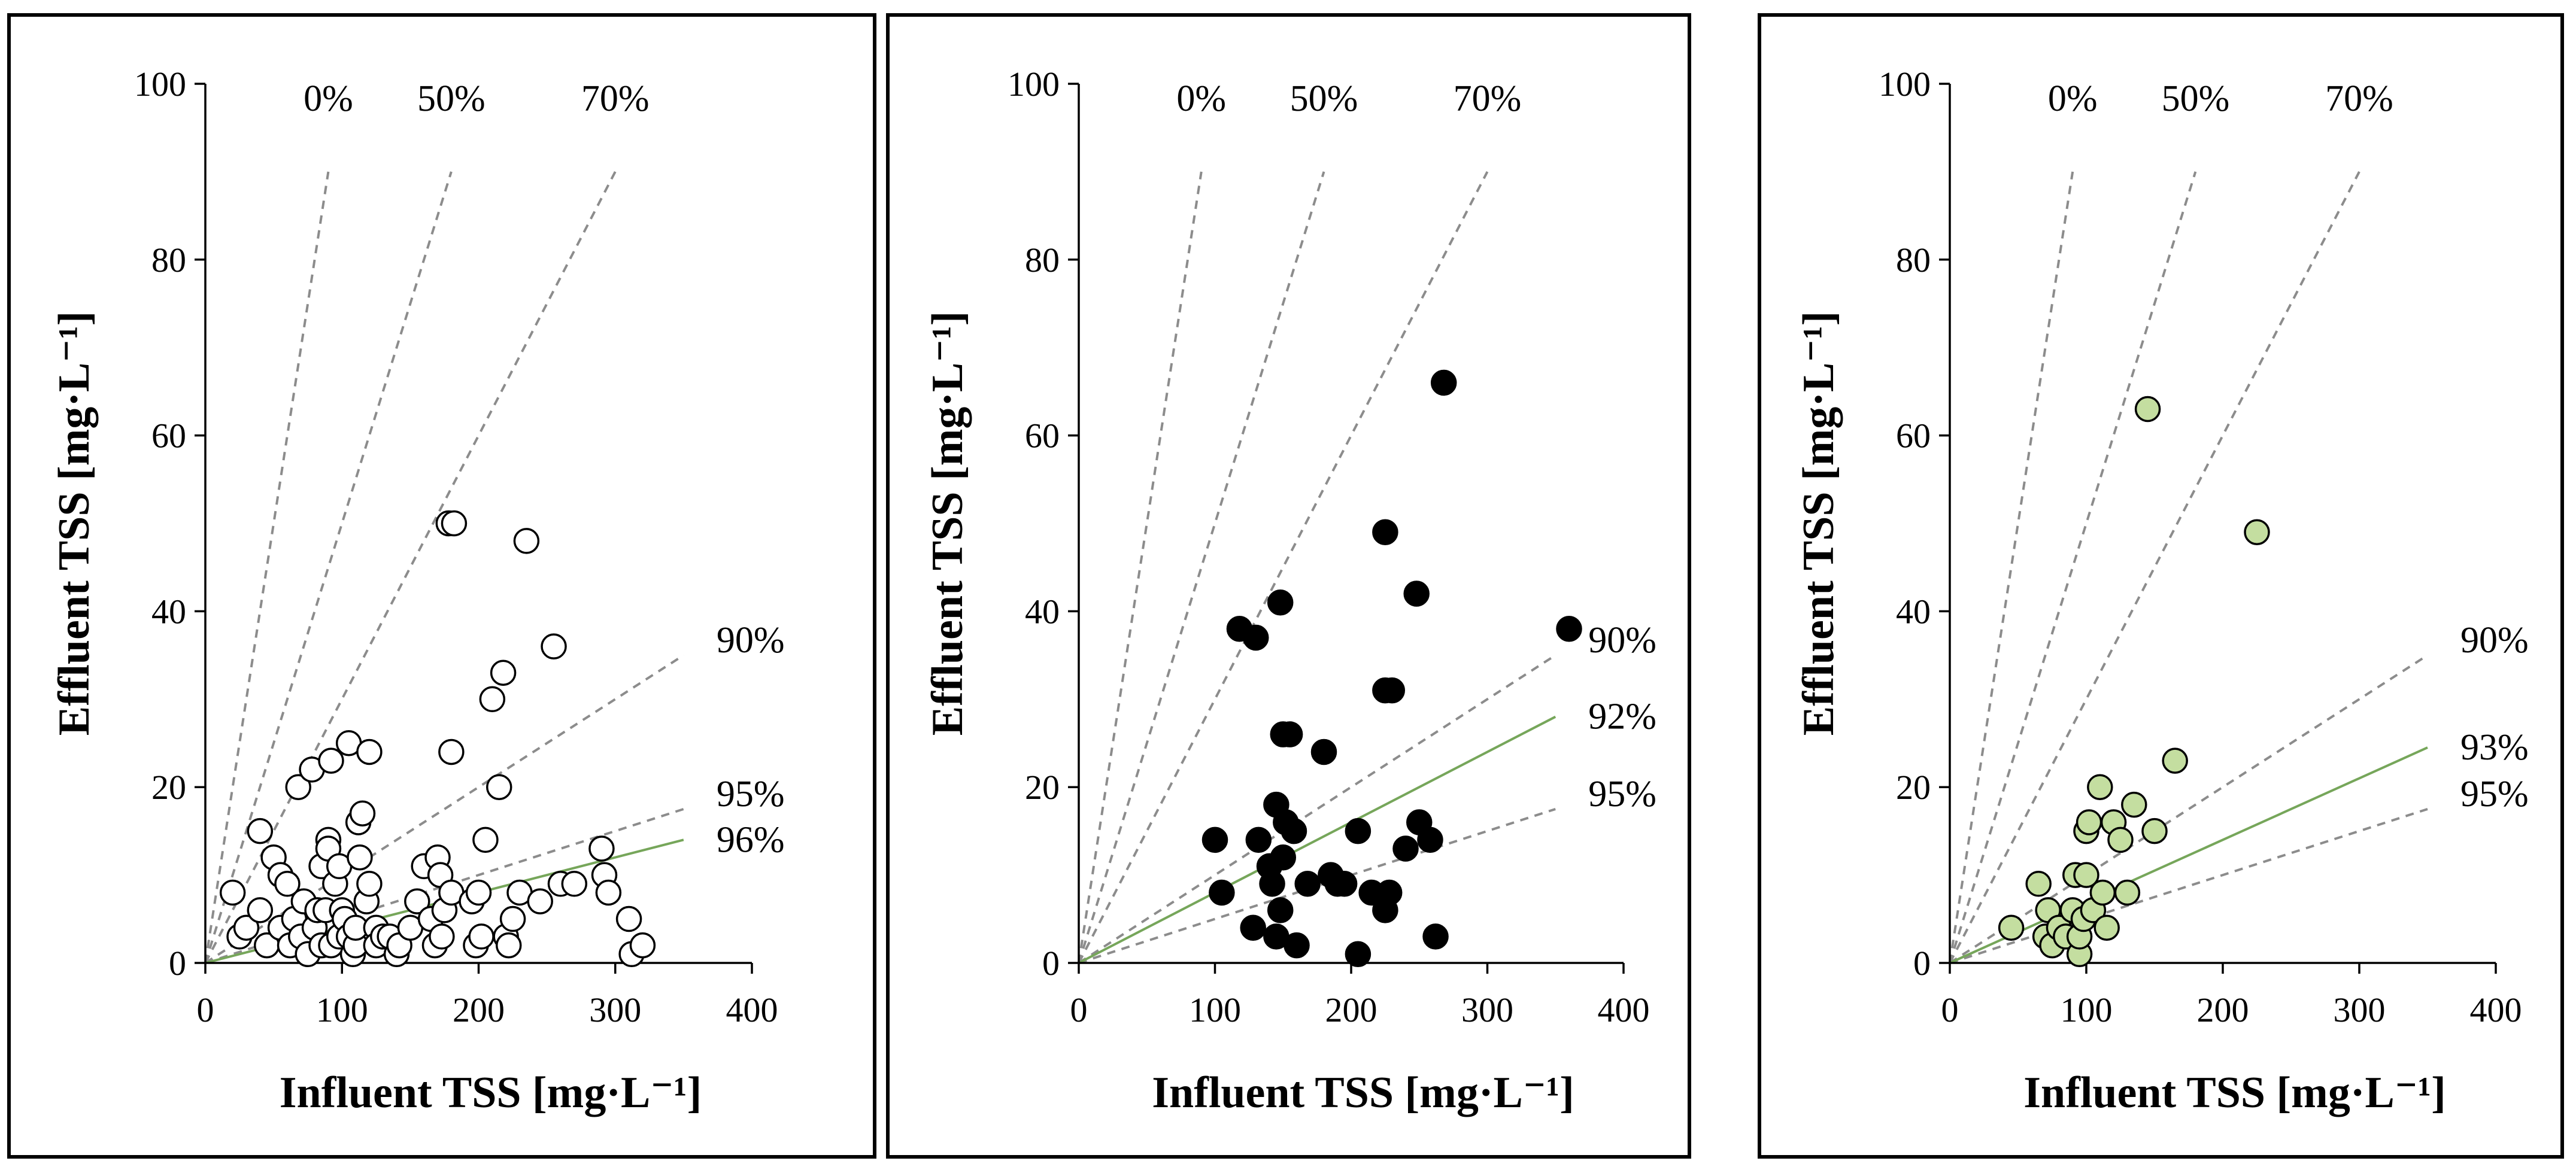 The width and height of the screenshot is (2576, 1170). I want to click on trend-line, so click(1317, 839).